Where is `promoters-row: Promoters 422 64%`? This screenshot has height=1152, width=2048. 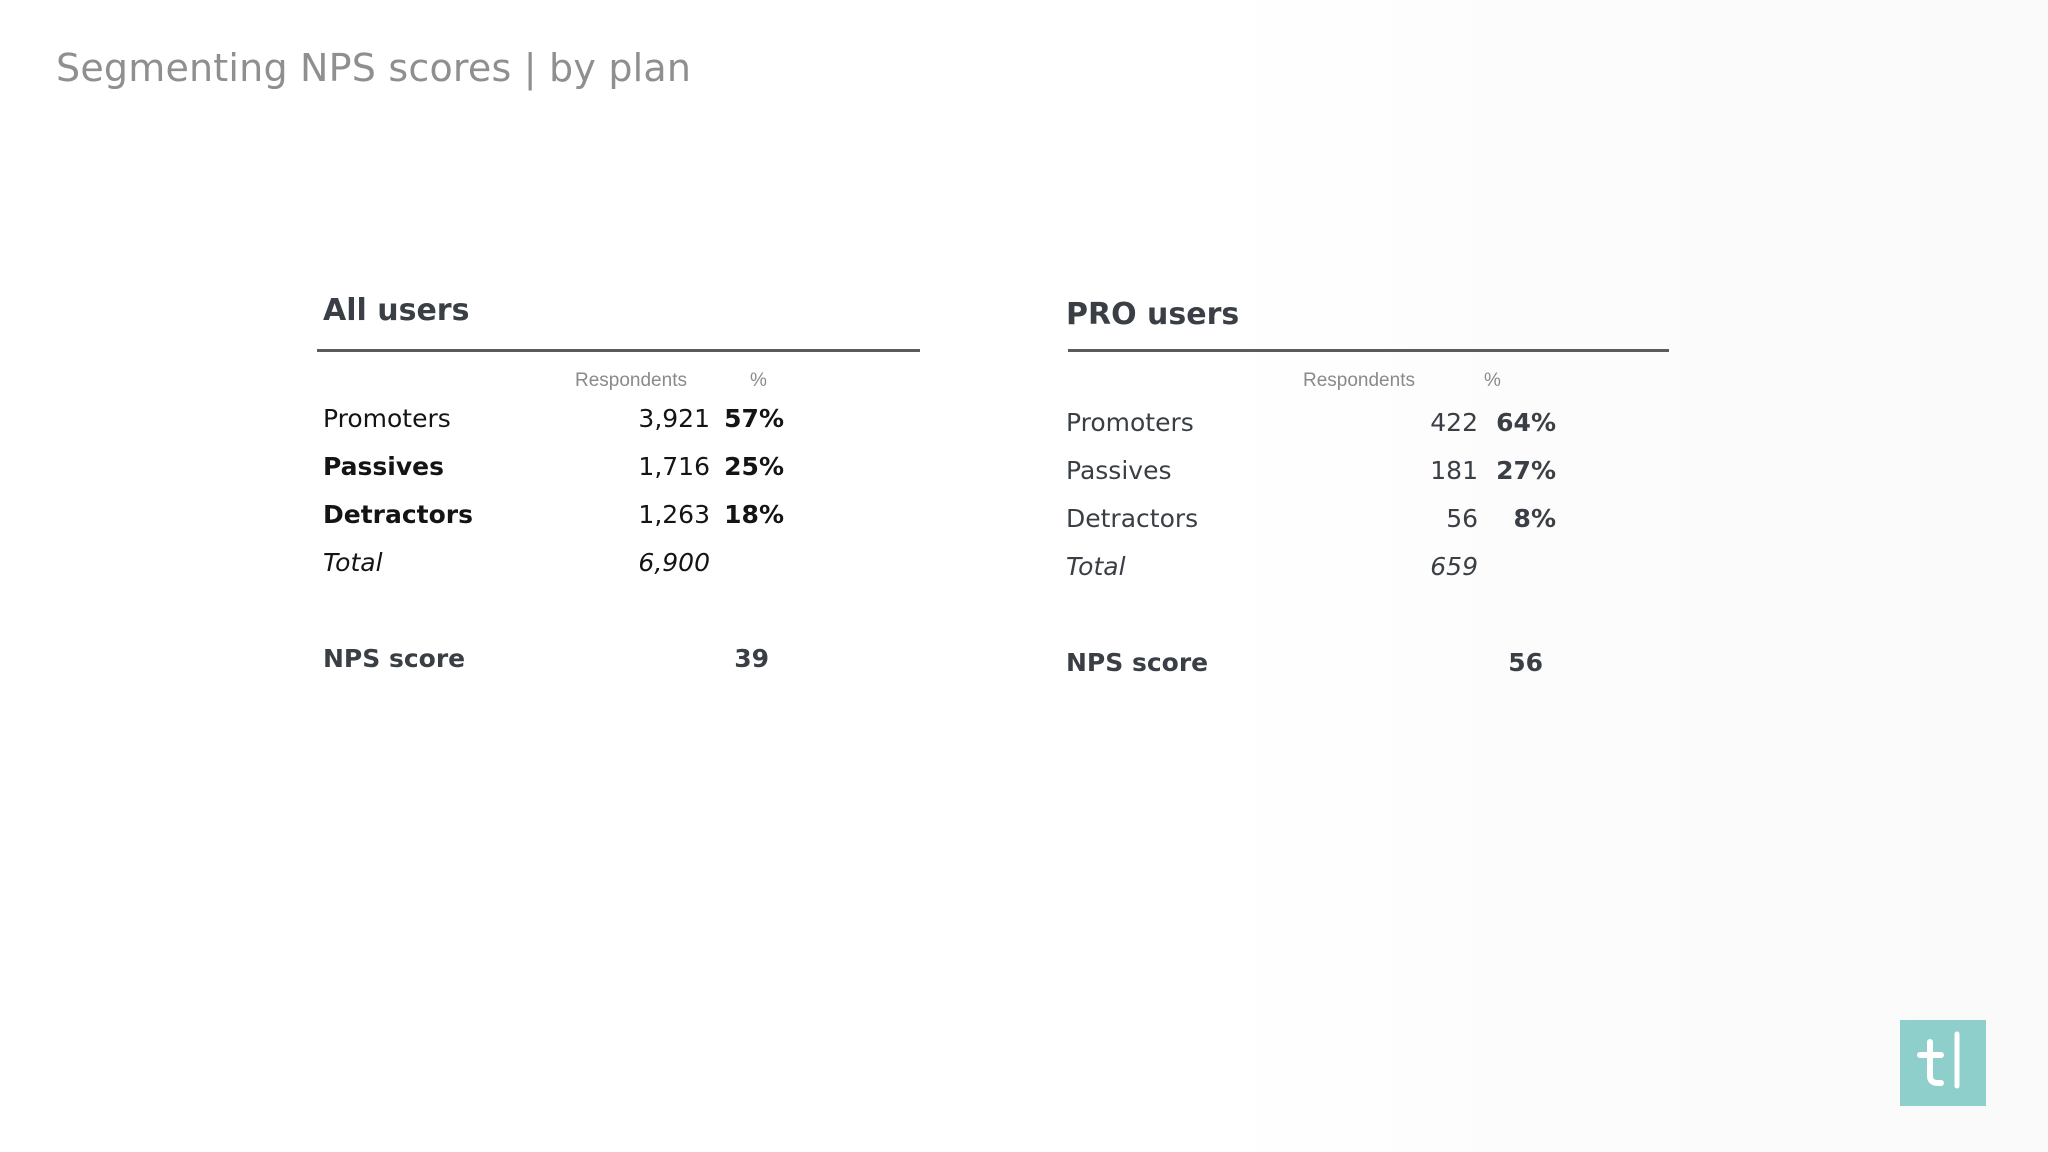
promoters-row: Promoters 422 64% is located at coordinates (1362, 428).